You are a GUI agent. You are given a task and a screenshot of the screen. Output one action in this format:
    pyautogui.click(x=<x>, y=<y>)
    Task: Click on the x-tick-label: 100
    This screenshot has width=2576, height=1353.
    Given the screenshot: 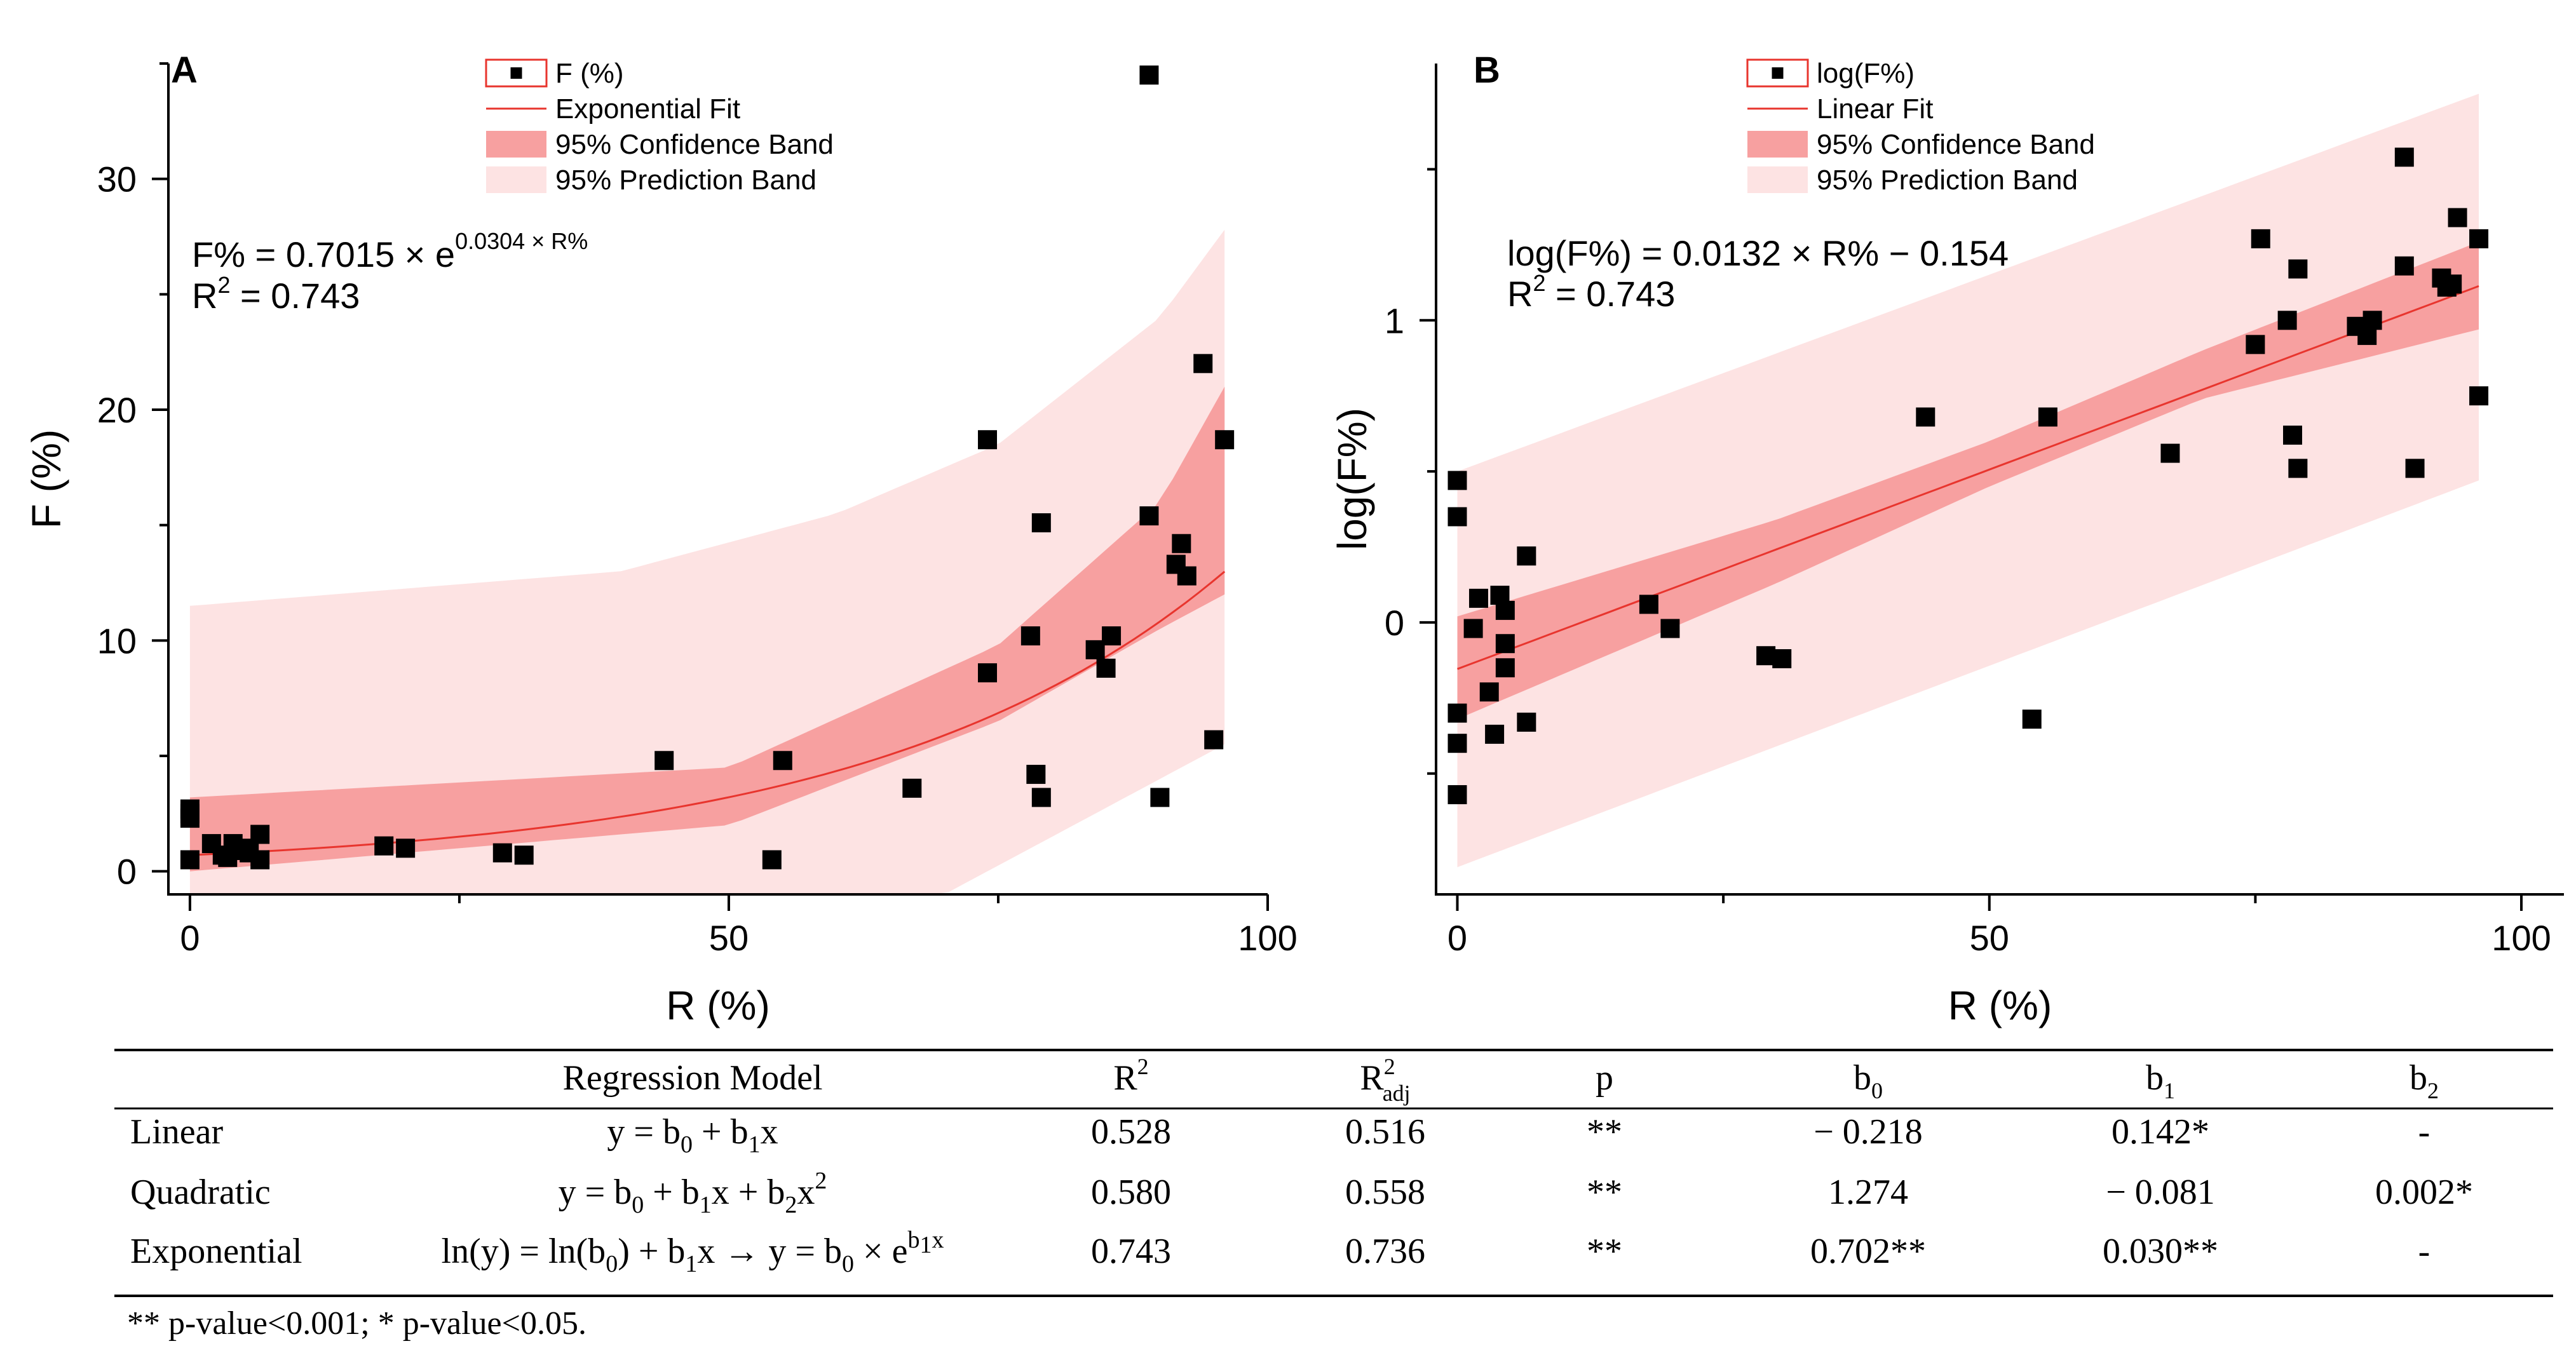 What is the action you would take?
    pyautogui.click(x=1267, y=938)
    